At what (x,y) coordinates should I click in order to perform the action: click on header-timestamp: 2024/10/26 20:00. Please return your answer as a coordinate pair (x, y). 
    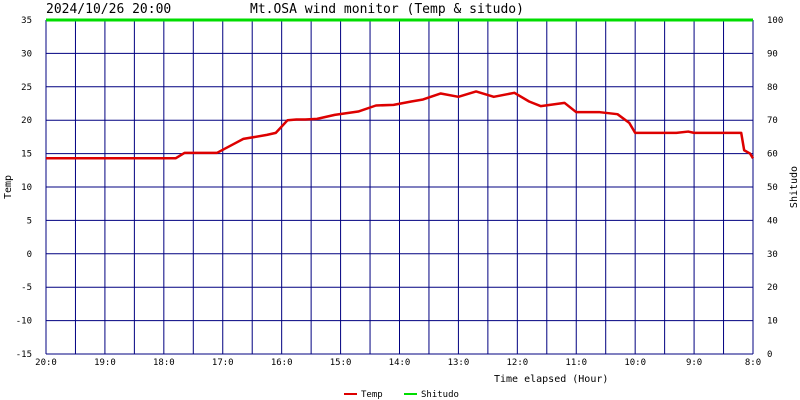
    Looking at the image, I should click on (108, 9).